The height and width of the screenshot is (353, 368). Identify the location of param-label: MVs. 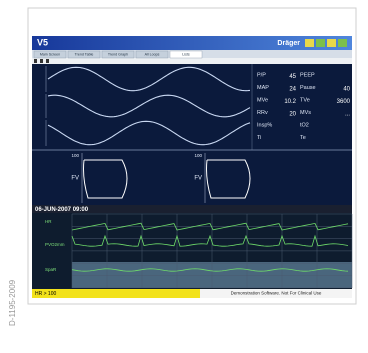
(305, 113).